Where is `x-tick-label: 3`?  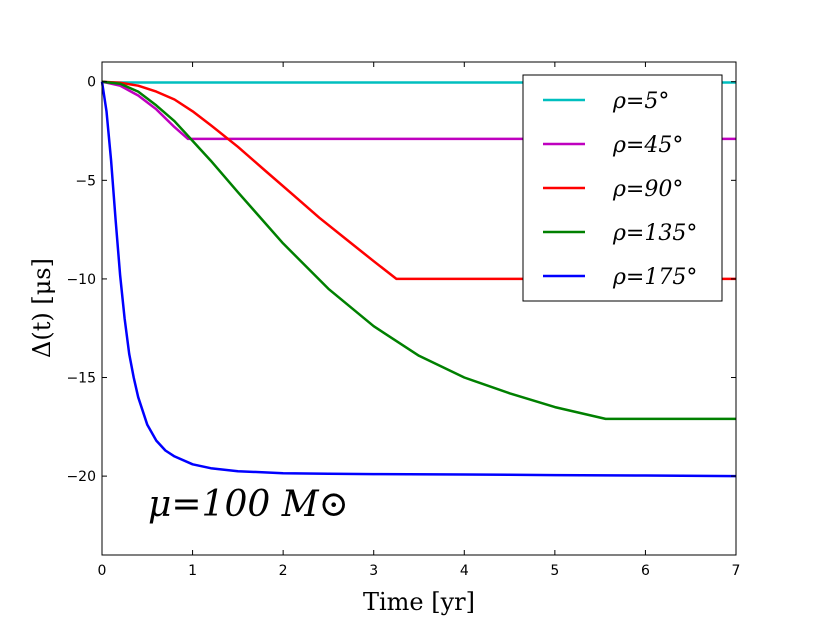
x-tick-label: 3 is located at coordinates (373, 571).